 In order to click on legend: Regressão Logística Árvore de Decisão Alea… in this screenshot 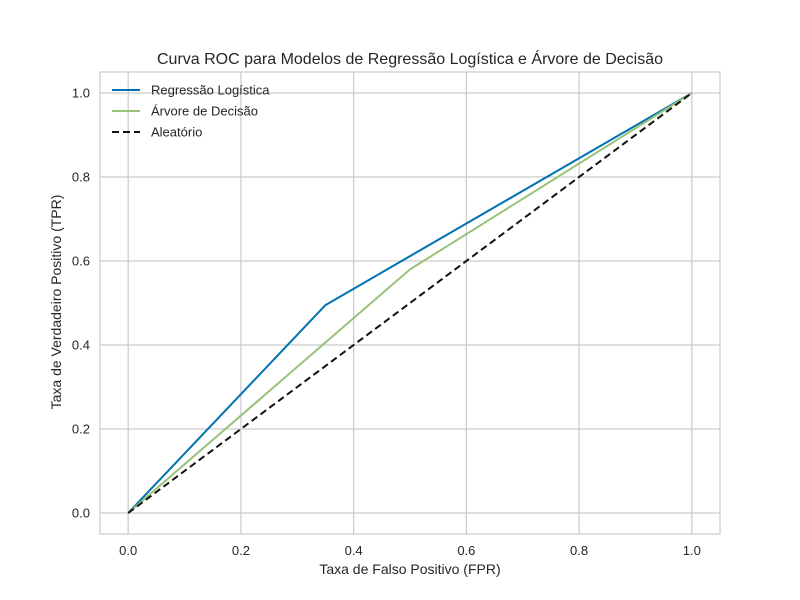, I will do `click(191, 111)`.